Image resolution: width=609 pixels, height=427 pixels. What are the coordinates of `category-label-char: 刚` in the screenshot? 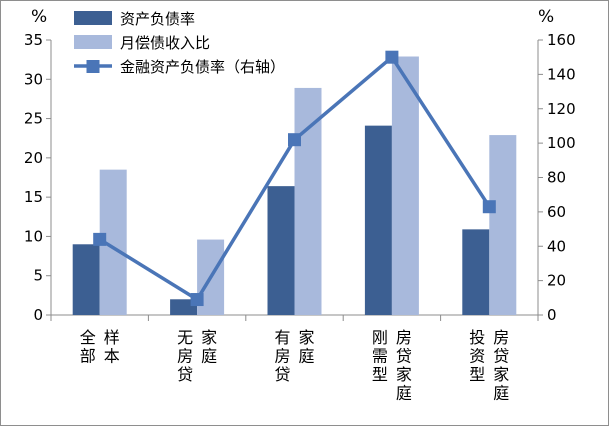 It's located at (380, 337).